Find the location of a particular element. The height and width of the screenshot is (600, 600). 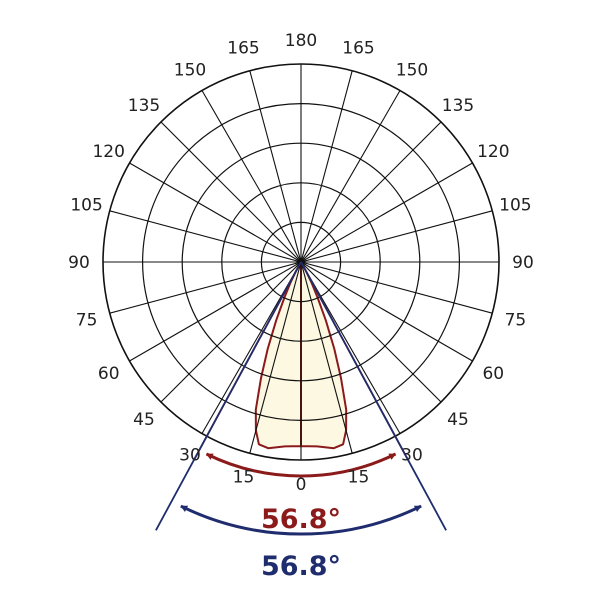

angle-tick-label-left: 0 is located at coordinates (301, 485).